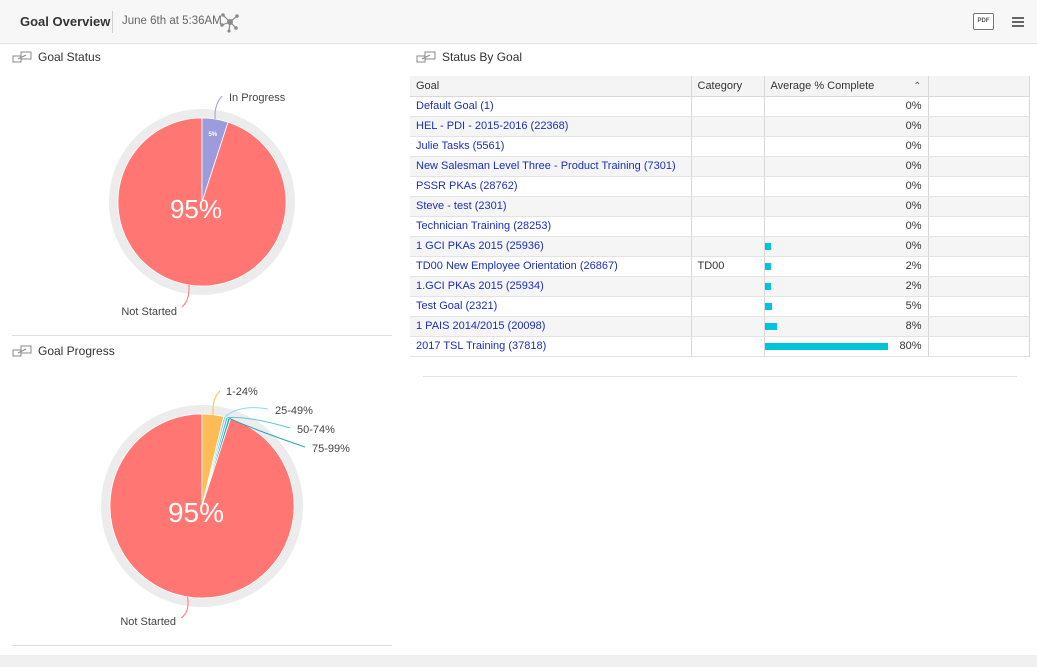 The height and width of the screenshot is (667, 1037). Describe the element at coordinates (212, 135) in the screenshot. I see `pie-slice-value: 5%` at that location.